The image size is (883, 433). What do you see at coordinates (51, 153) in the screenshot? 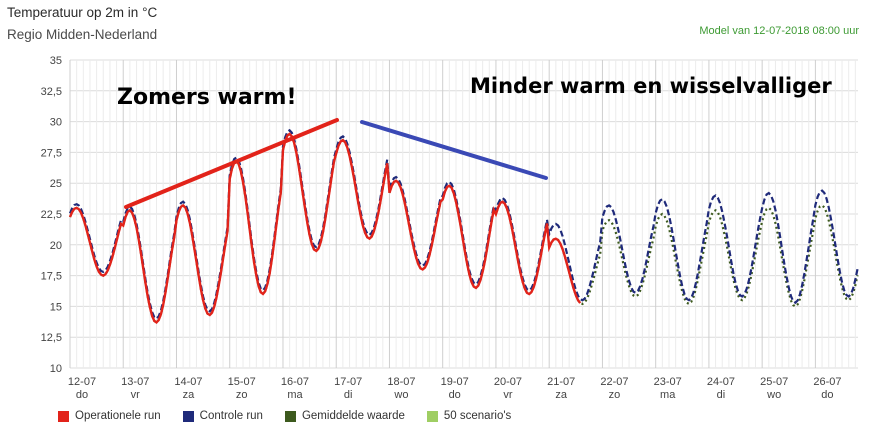
I see `y-tick-label: 27,5` at bounding box center [51, 153].